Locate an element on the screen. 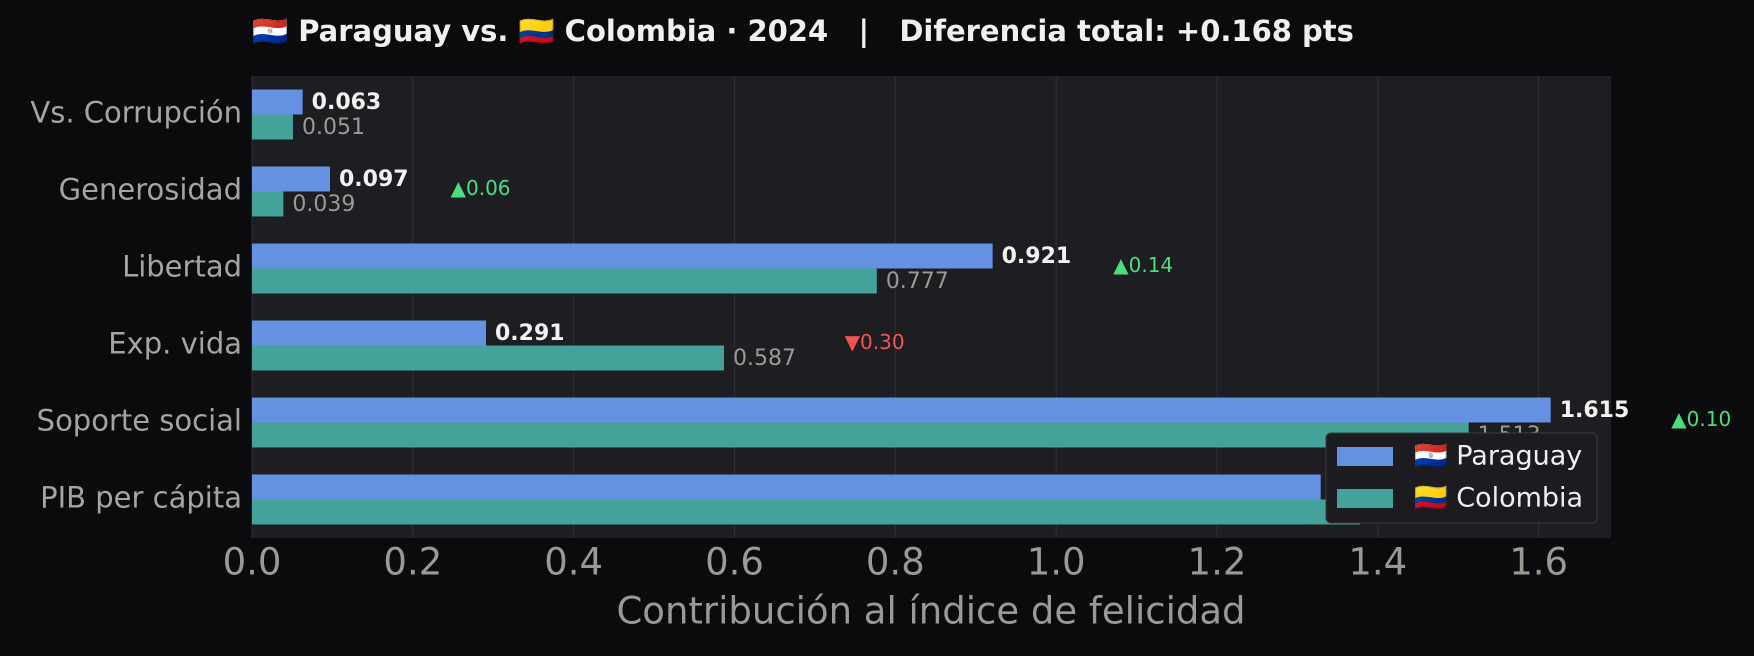 Image resolution: width=1754 pixels, height=656 pixels. x-tick-label: 0.8 is located at coordinates (895, 562).